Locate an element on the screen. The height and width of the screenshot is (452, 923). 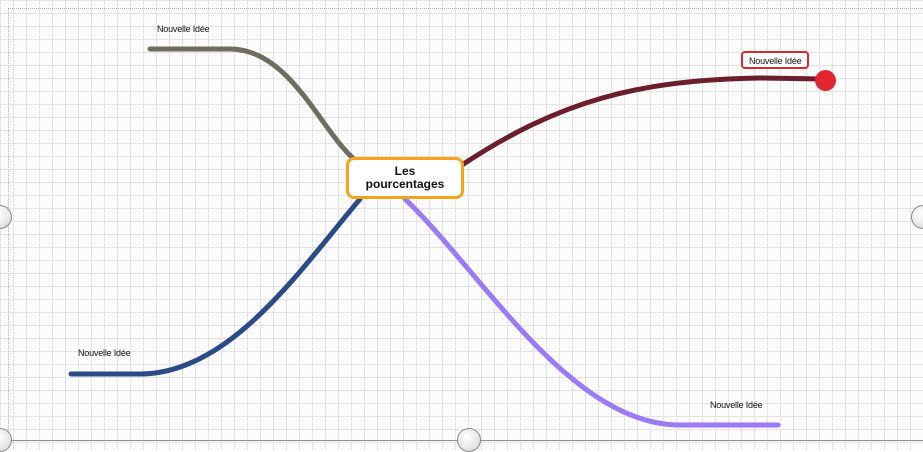
central-topic-line-1: Les is located at coordinates (405, 171).